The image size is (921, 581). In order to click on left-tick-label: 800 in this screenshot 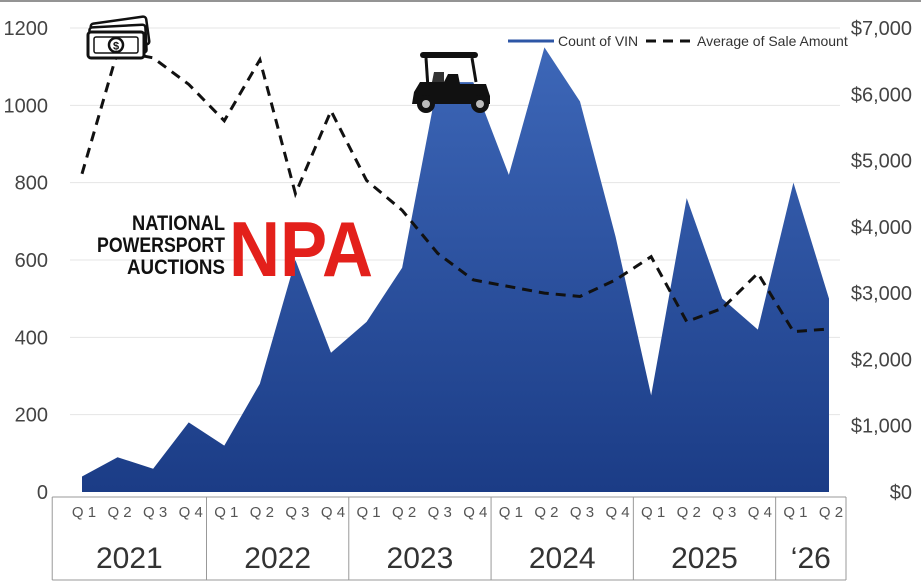, I will do `click(31, 184)`.